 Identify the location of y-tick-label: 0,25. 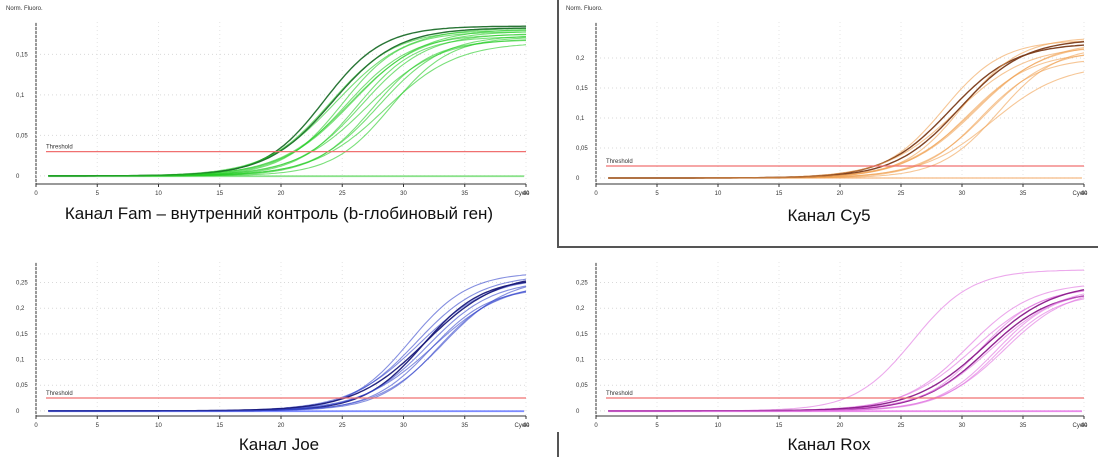
(582, 284).